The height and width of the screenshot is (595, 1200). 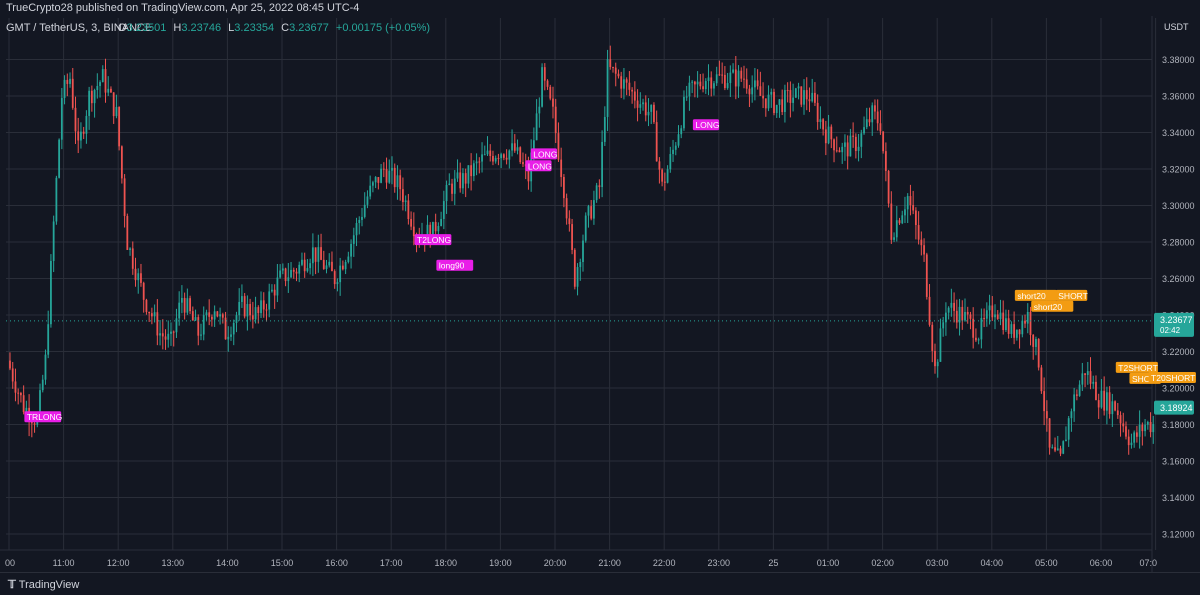 What do you see at coordinates (173, 563) in the screenshot?
I see `time-tick-label: 13:00` at bounding box center [173, 563].